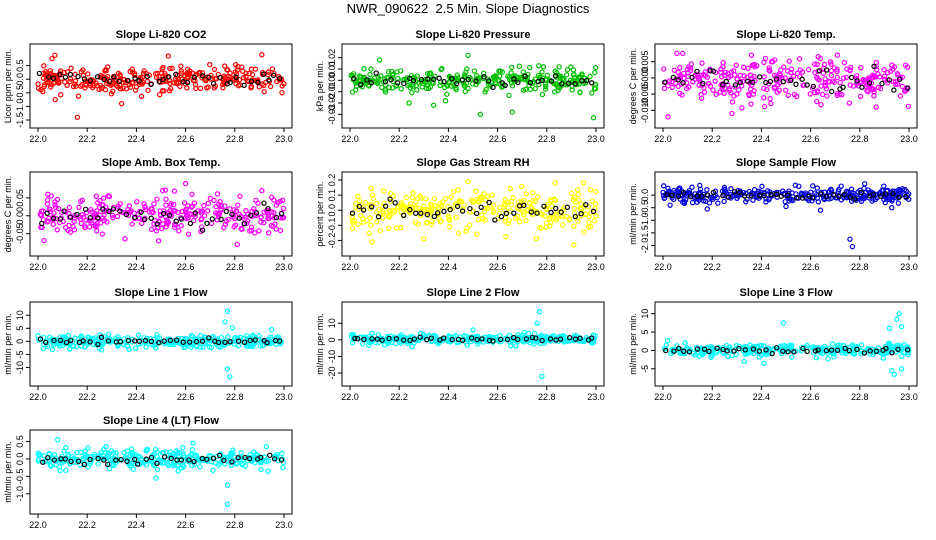 The height and width of the screenshot is (540, 936). What do you see at coordinates (645, 369) in the screenshot?
I see `y-tick-label: -5` at bounding box center [645, 369].